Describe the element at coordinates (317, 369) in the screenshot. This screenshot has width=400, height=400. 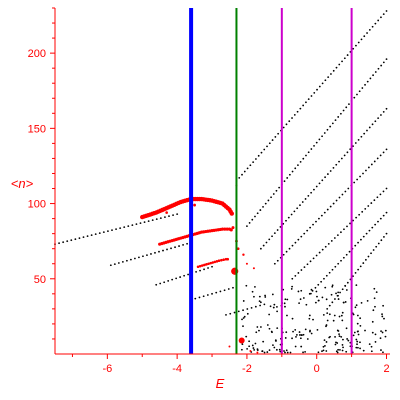
I see `x-tick-label: 0` at that location.